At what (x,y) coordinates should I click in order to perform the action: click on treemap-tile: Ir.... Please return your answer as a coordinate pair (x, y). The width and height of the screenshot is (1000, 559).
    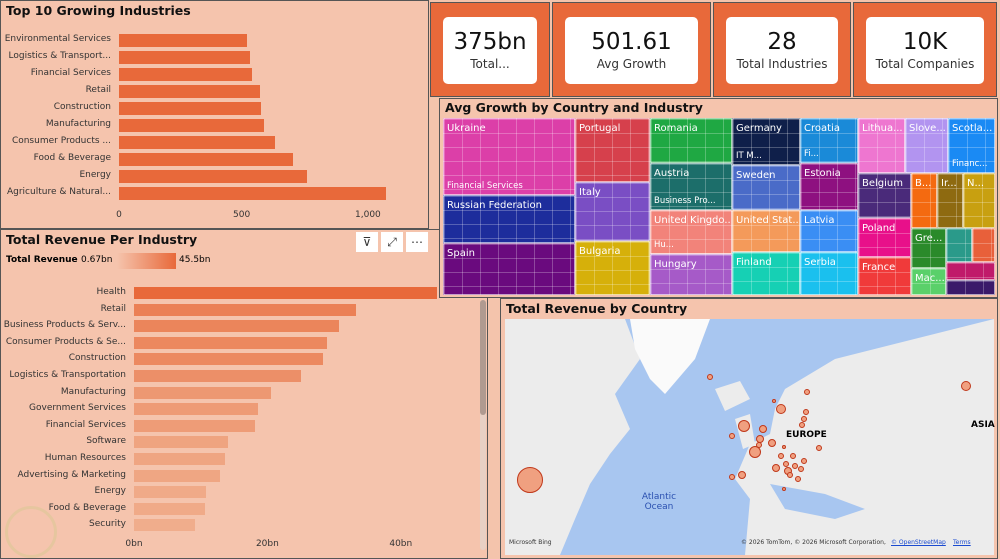
    Looking at the image, I should click on (950, 200).